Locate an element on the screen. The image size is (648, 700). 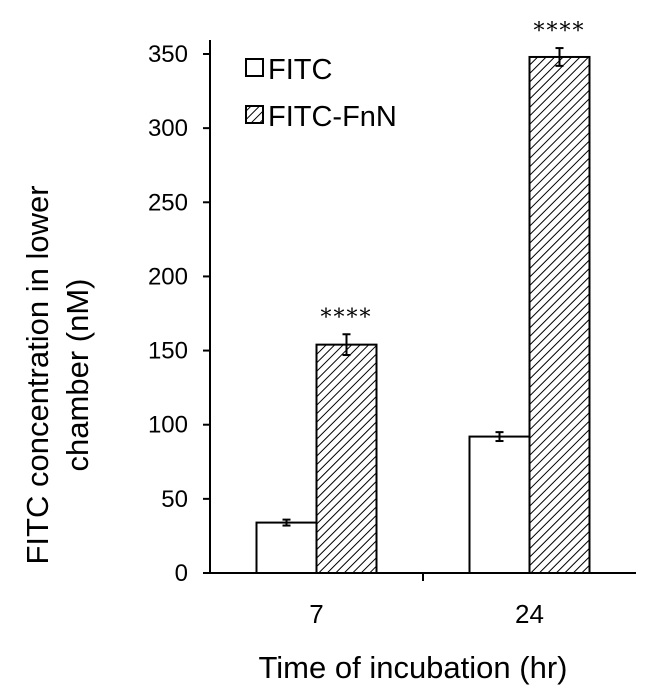
legend-label-fitc-fnn: FITC-FnN is located at coordinates (332, 117).